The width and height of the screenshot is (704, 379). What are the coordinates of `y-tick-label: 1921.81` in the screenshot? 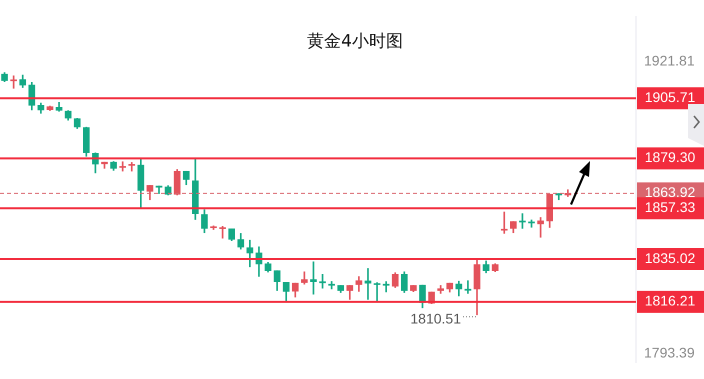 It's located at (669, 60).